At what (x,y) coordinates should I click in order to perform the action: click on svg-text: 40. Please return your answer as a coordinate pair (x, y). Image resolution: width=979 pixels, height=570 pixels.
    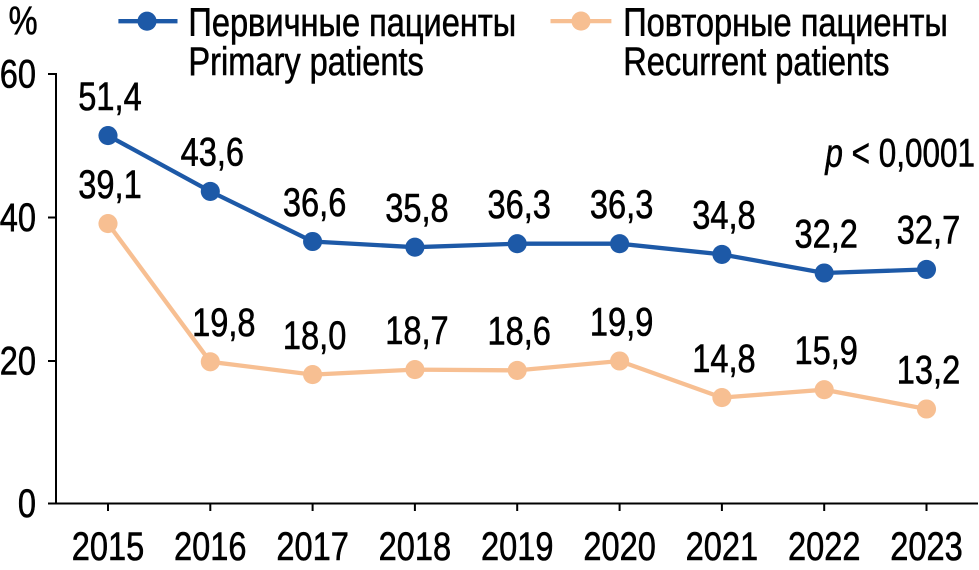
    Looking at the image, I should click on (18, 217).